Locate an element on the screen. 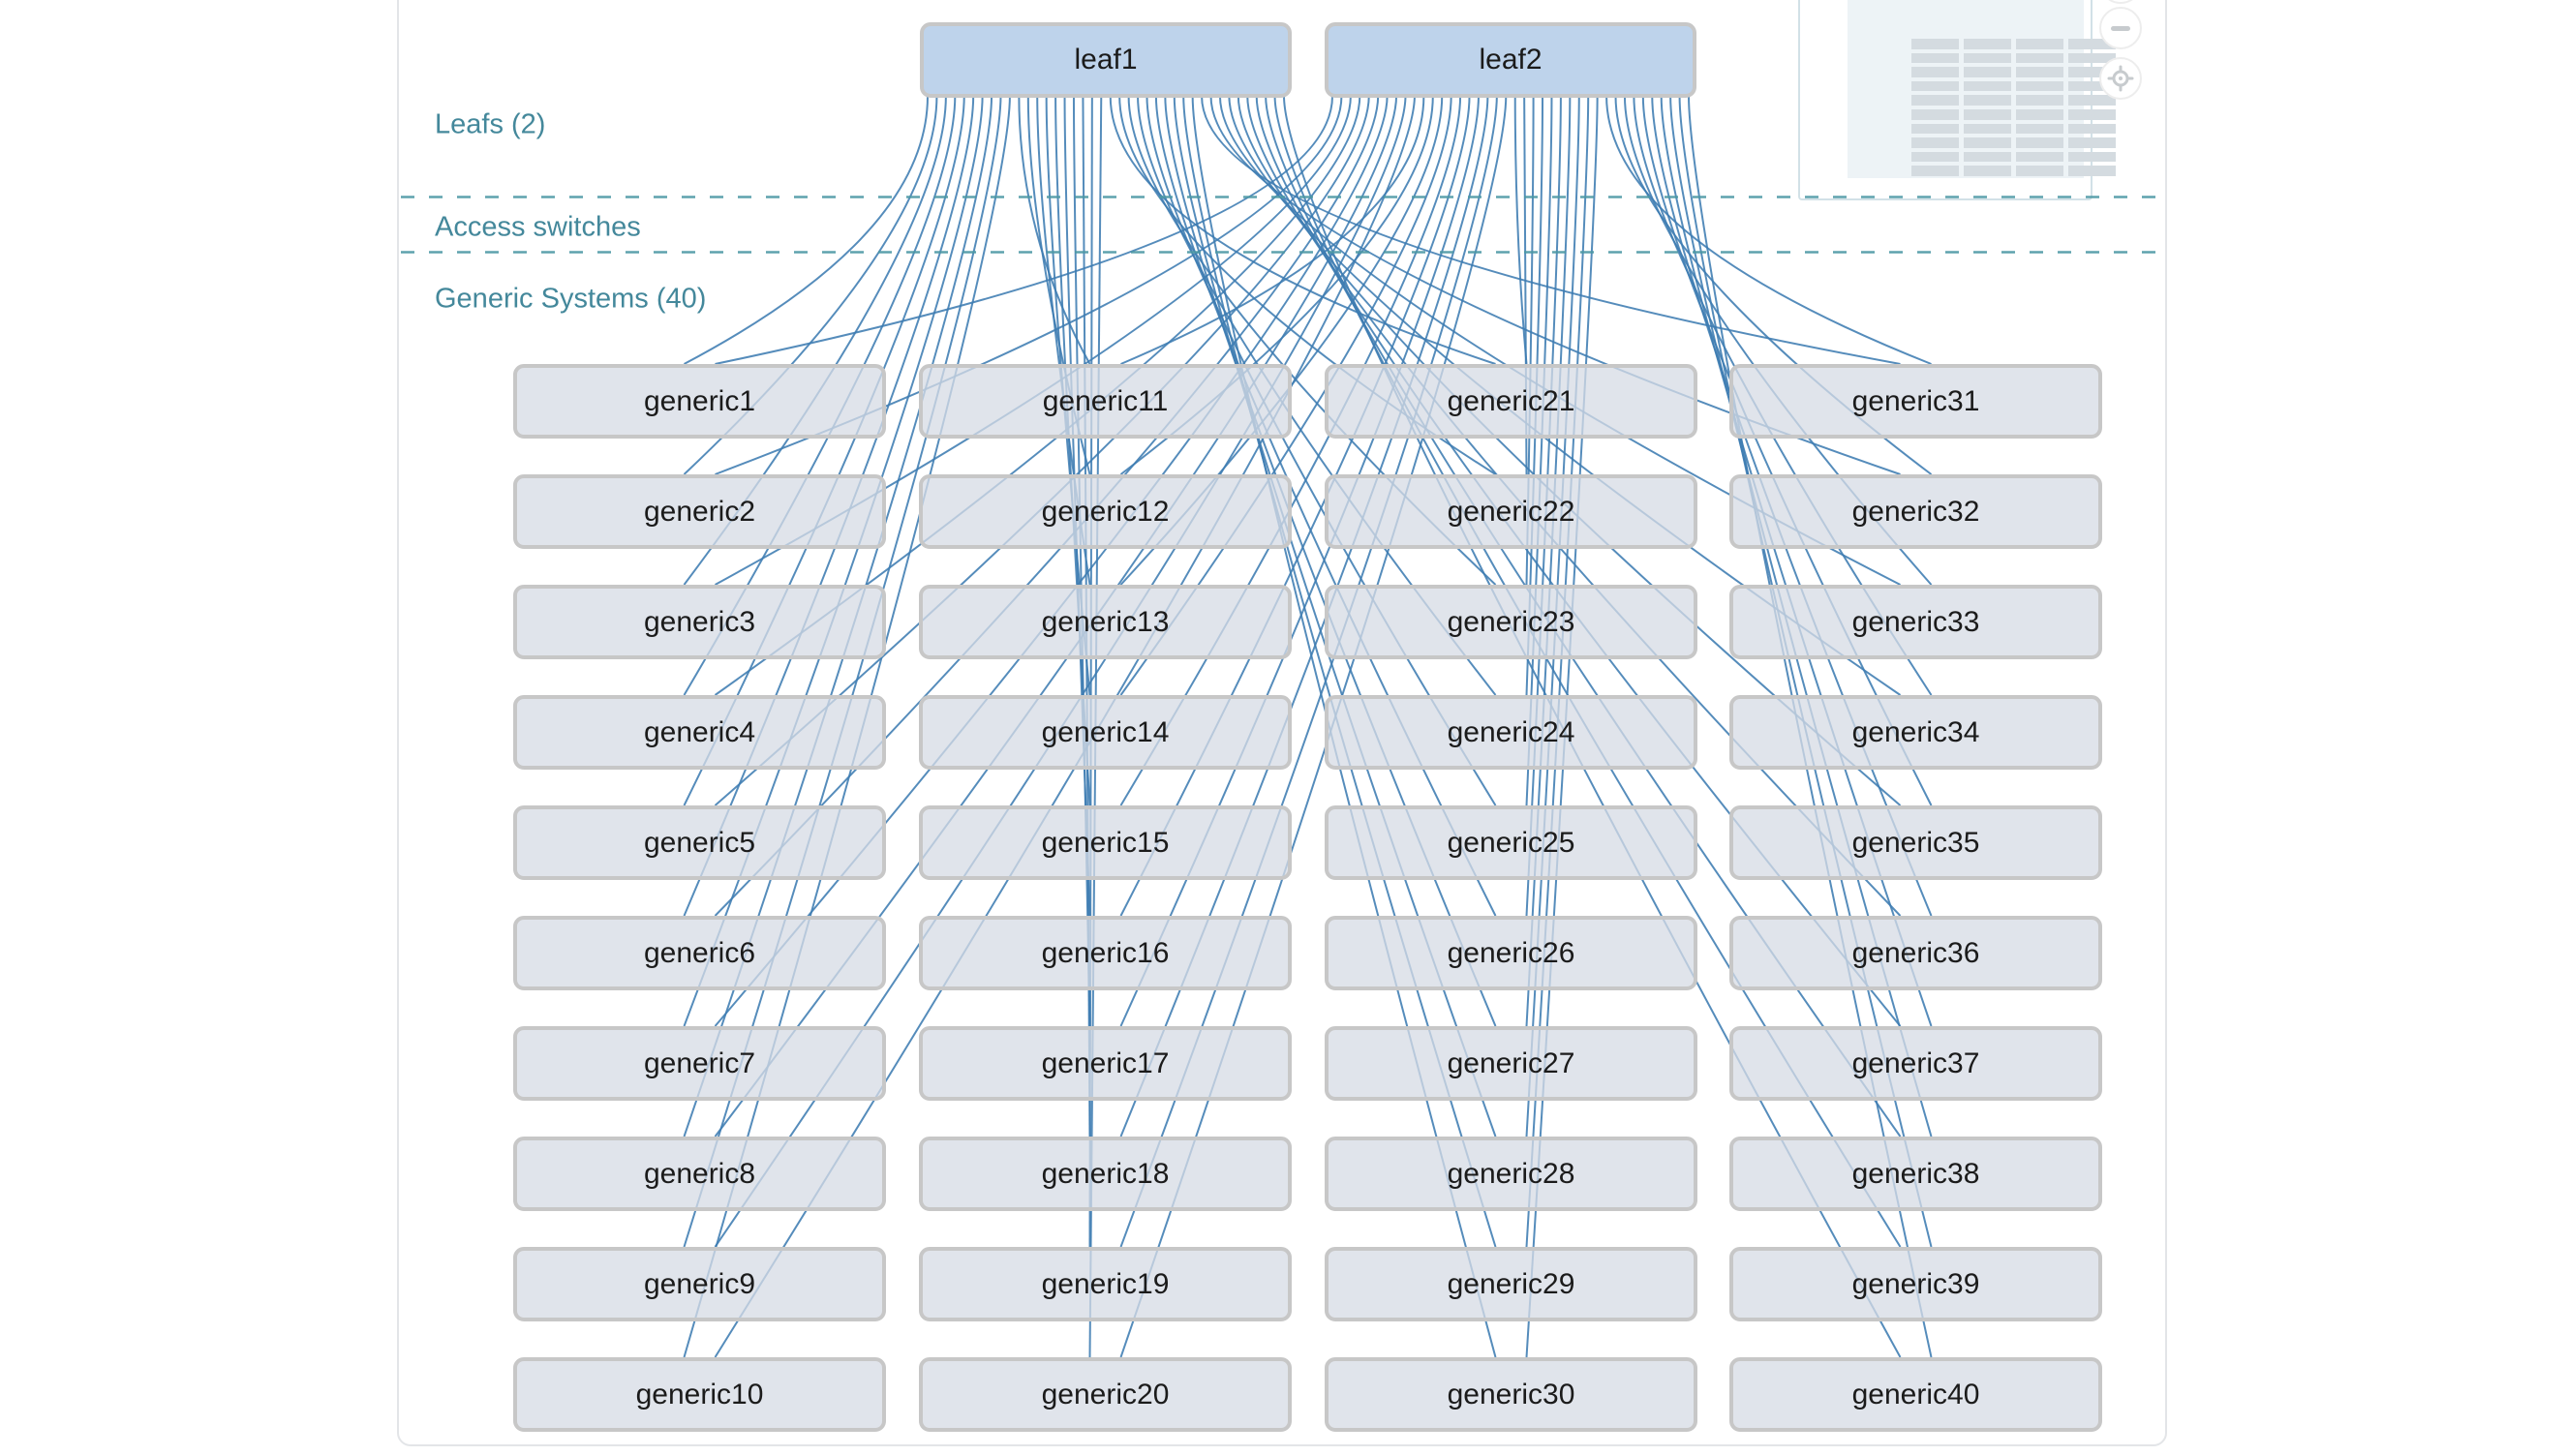 This screenshot has height=1456, width=2566. node-generic9: generic9 is located at coordinates (699, 1284).